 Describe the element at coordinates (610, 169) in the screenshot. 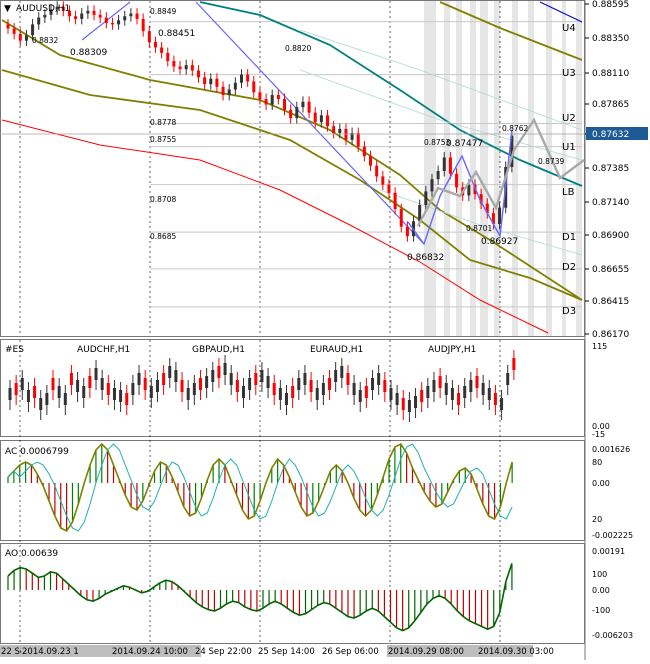

I see `price-scale-label: 0.87385` at that location.